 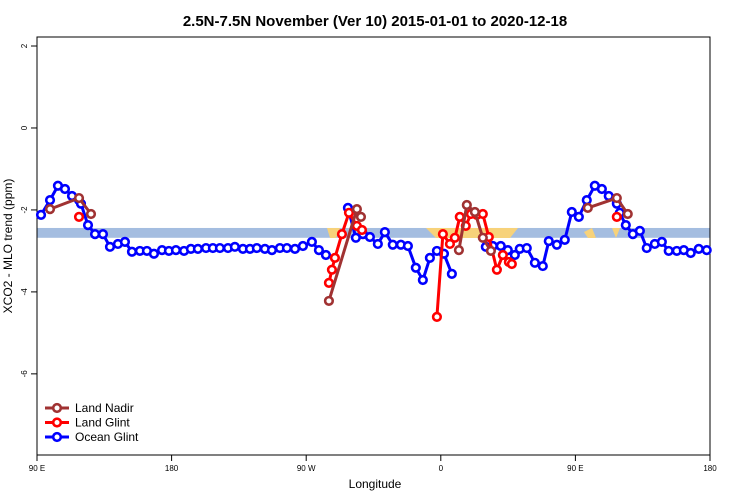 I want to click on x-tick-label: 0, so click(x=441, y=468).